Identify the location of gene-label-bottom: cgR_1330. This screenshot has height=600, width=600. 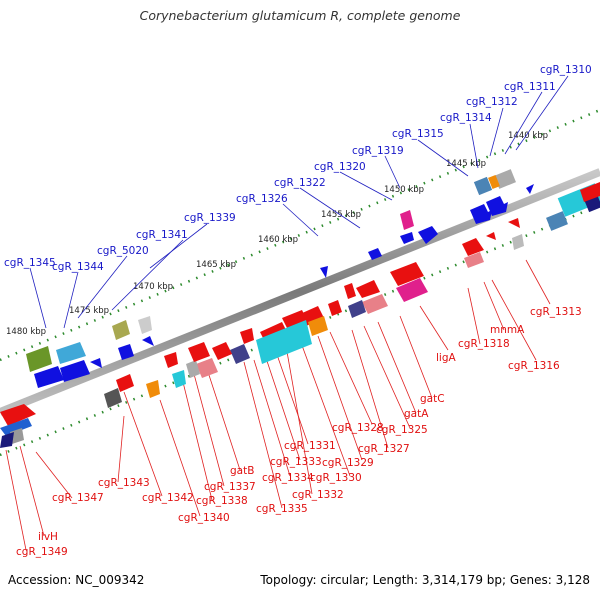
(336, 478).